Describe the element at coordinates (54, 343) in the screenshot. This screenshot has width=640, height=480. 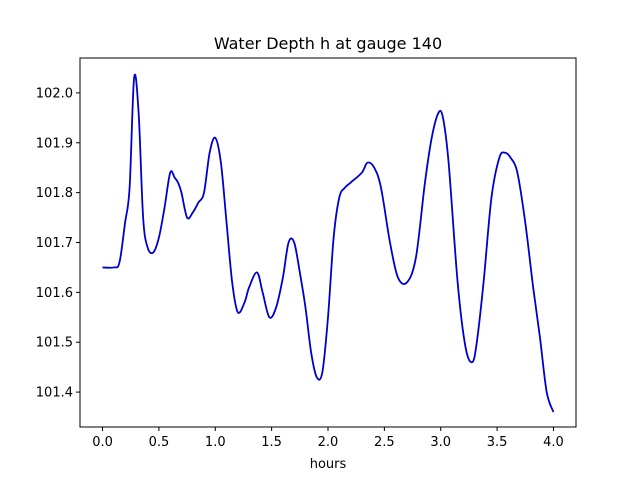
I see `y-tick-label: 101.5` at that location.